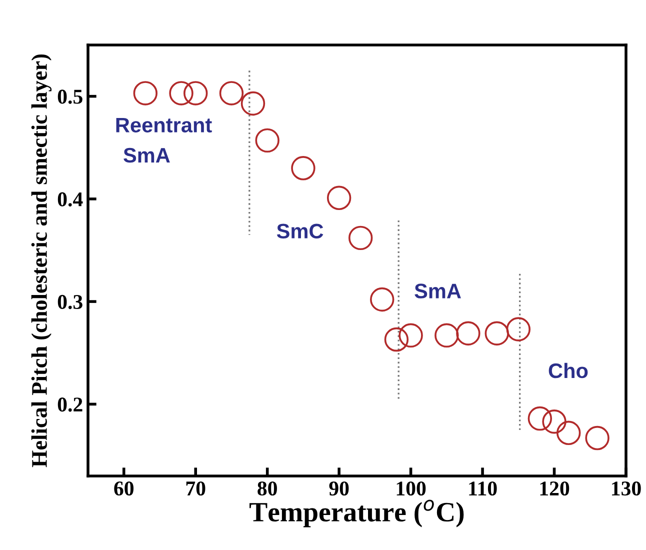 Image resolution: width=646 pixels, height=550 pixels. What do you see at coordinates (41, 261) in the screenshot?
I see `y-axis-title: Helical Pitch (cholesteric and smectic layer)` at bounding box center [41, 261].